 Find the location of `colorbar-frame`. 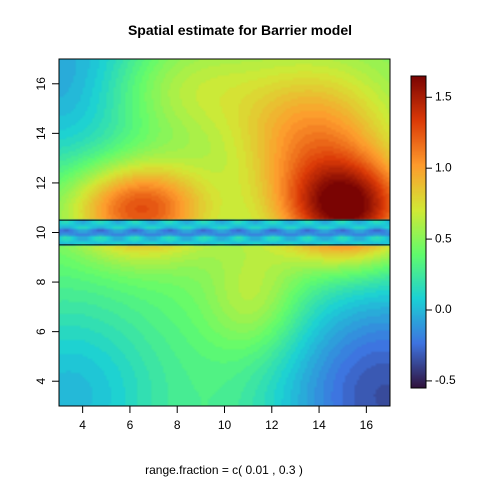

colorbar-frame is located at coordinates (418, 232).